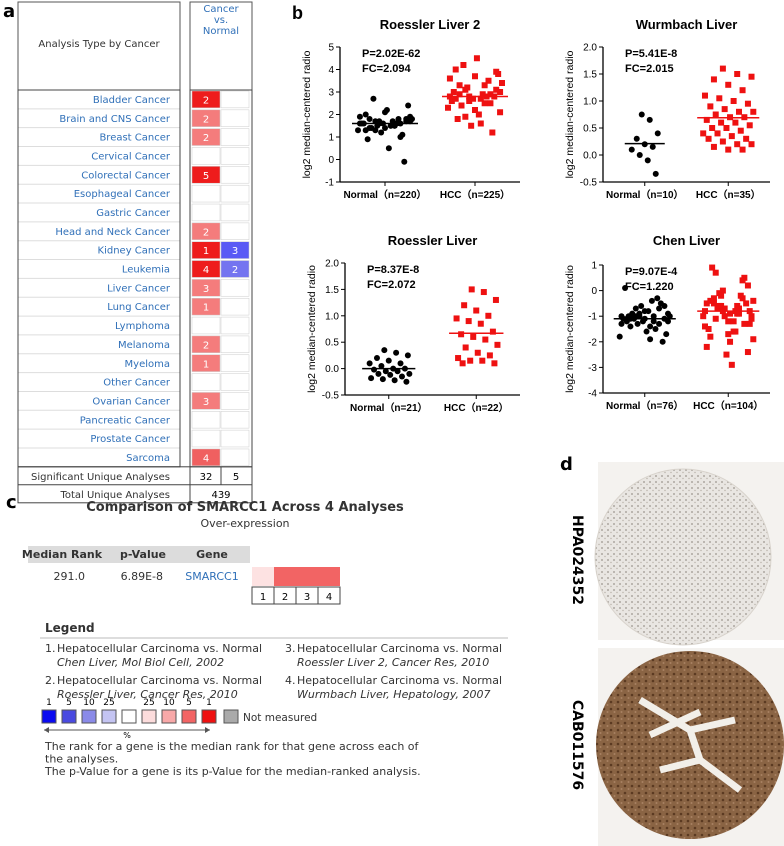 This screenshot has height=846, width=784. I want to click on cancer-type: Myeloma, so click(147, 364).